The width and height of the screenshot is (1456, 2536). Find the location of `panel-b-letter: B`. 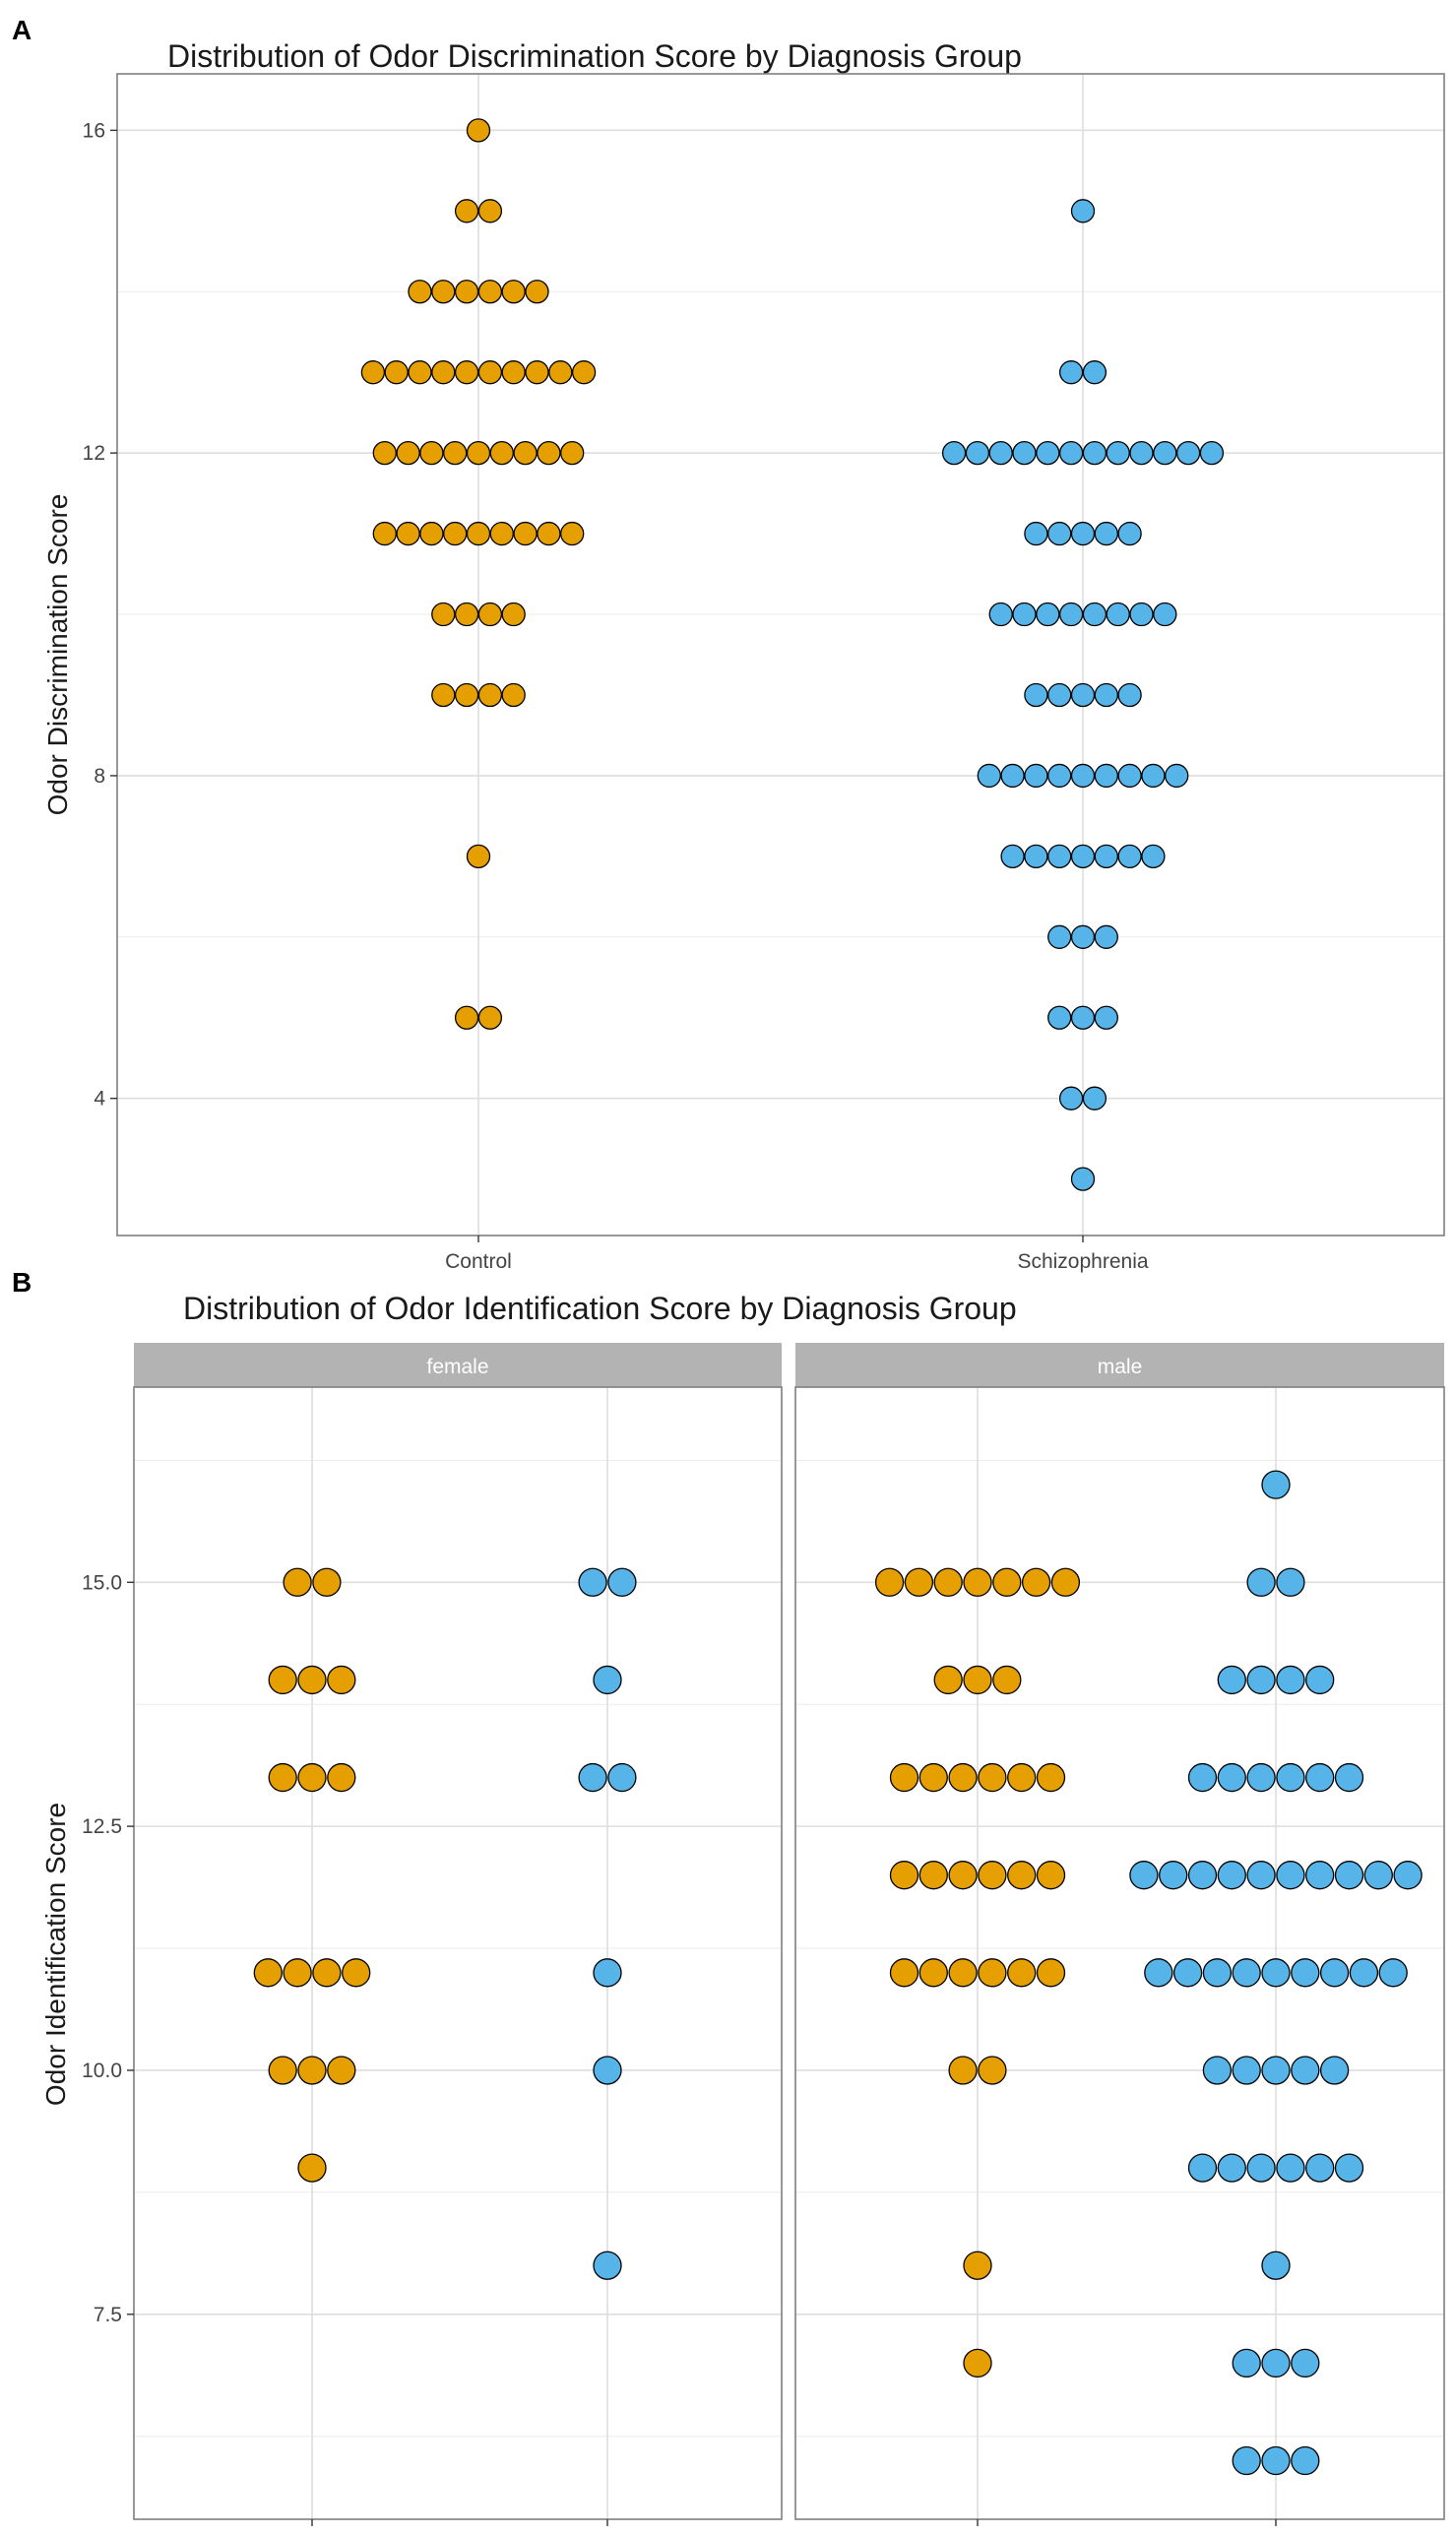

panel-b-letter: B is located at coordinates (22, 1282).